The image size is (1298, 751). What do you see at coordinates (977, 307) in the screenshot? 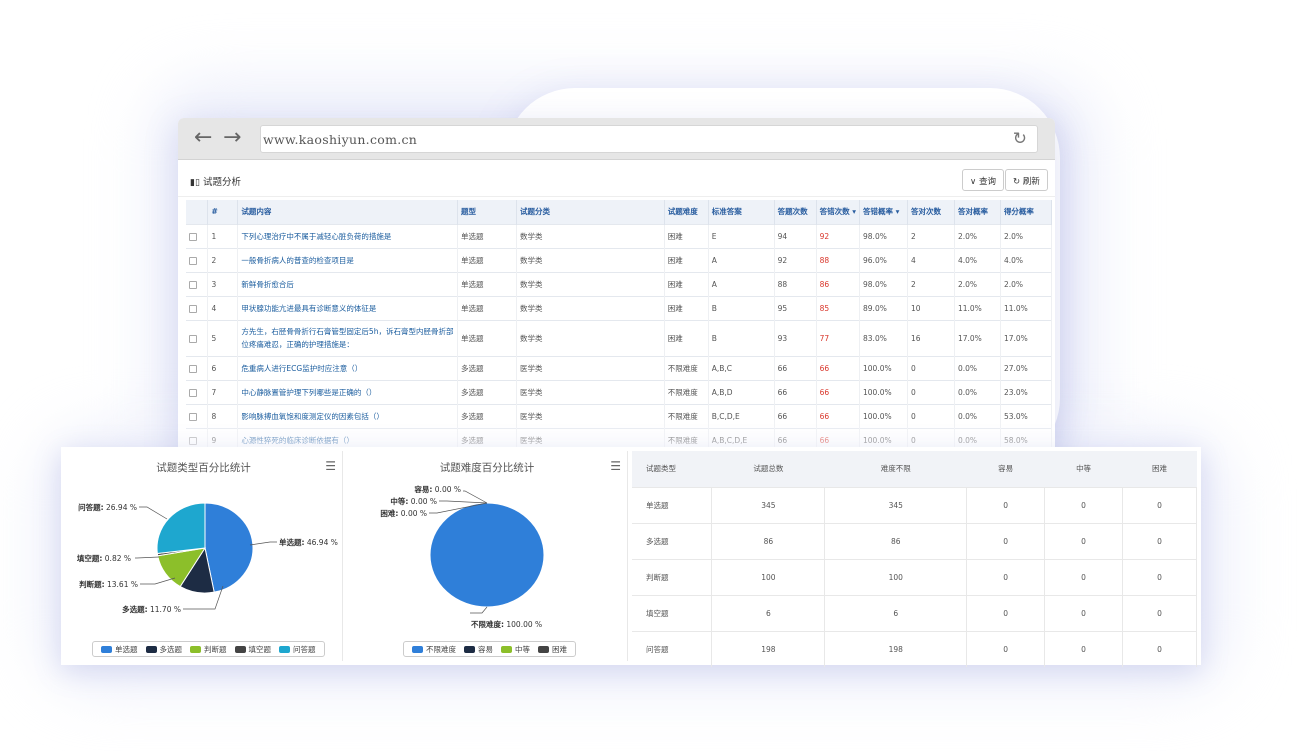
I see `cell-right-rate: 11.0%` at bounding box center [977, 307].